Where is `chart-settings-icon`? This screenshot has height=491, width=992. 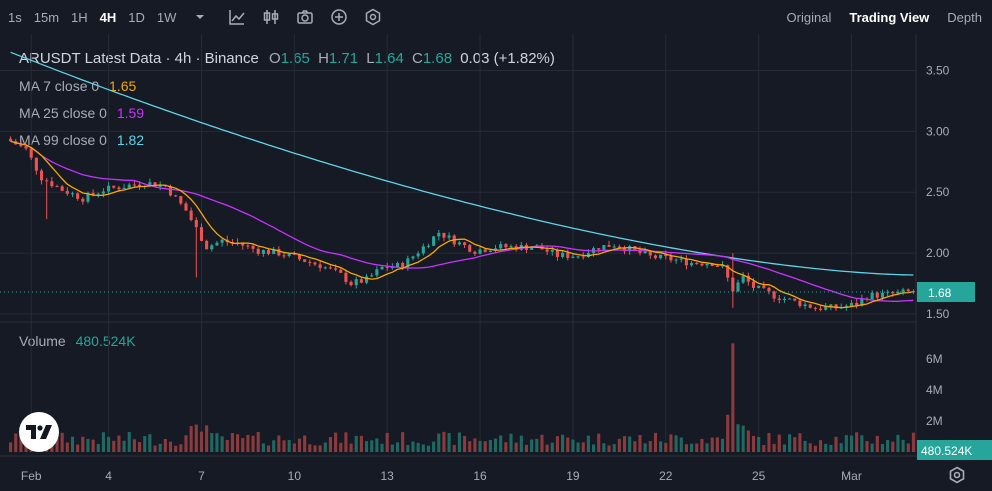 chart-settings-icon is located at coordinates (957, 477).